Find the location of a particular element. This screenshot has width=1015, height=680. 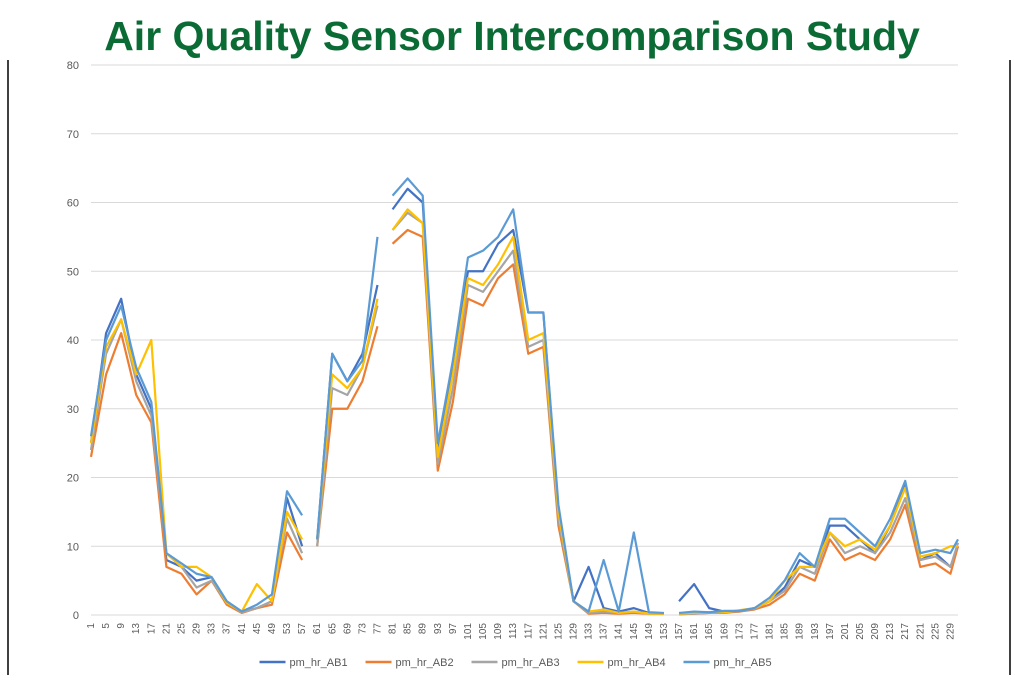

y-tick-label: 30 is located at coordinates (73, 410).